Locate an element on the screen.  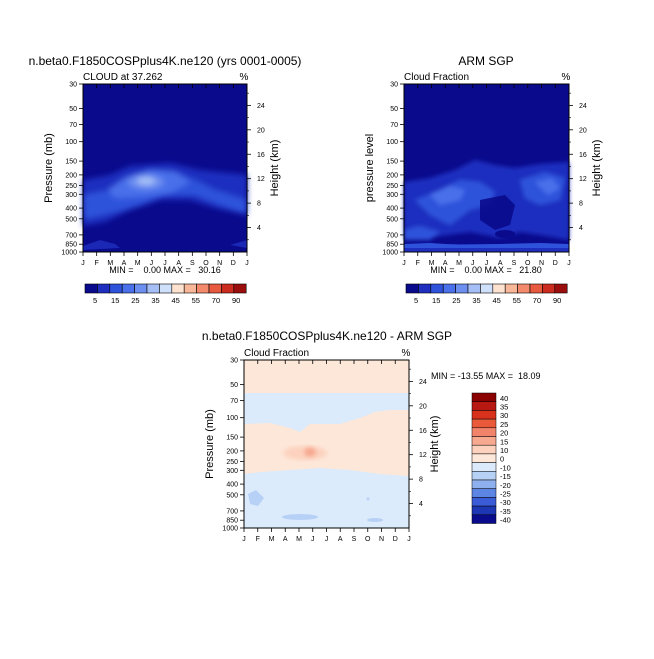
colorbar-label: 25 is located at coordinates (135, 300).